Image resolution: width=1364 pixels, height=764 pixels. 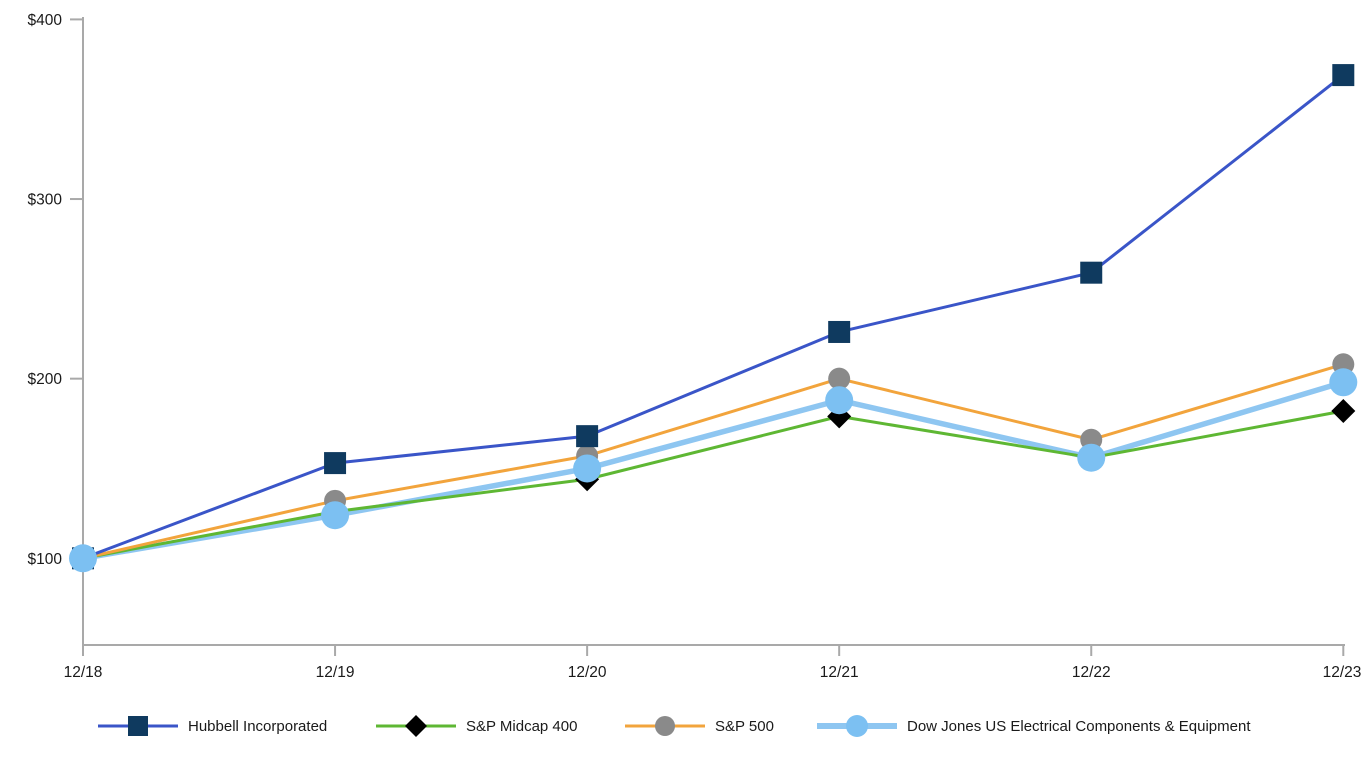 I want to click on diamond-icon, so click(x=416, y=726).